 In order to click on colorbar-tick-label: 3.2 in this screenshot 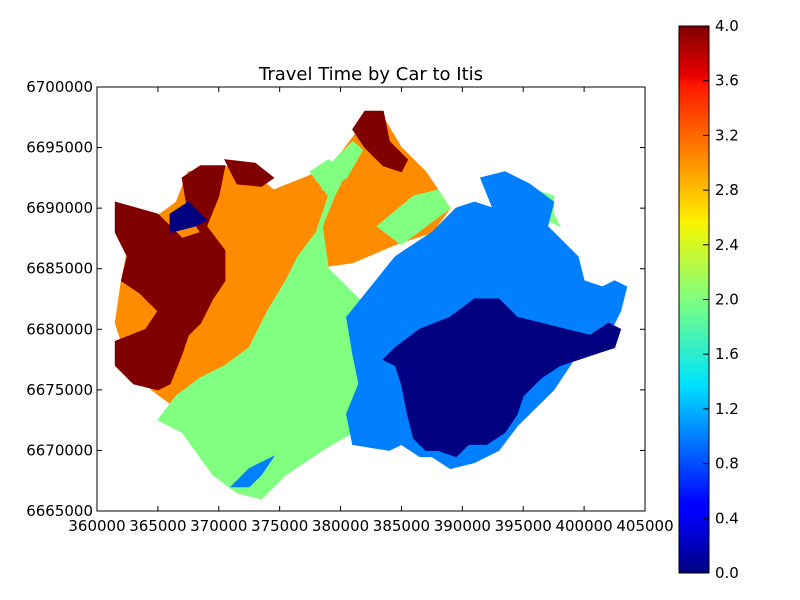, I will do `click(727, 135)`.